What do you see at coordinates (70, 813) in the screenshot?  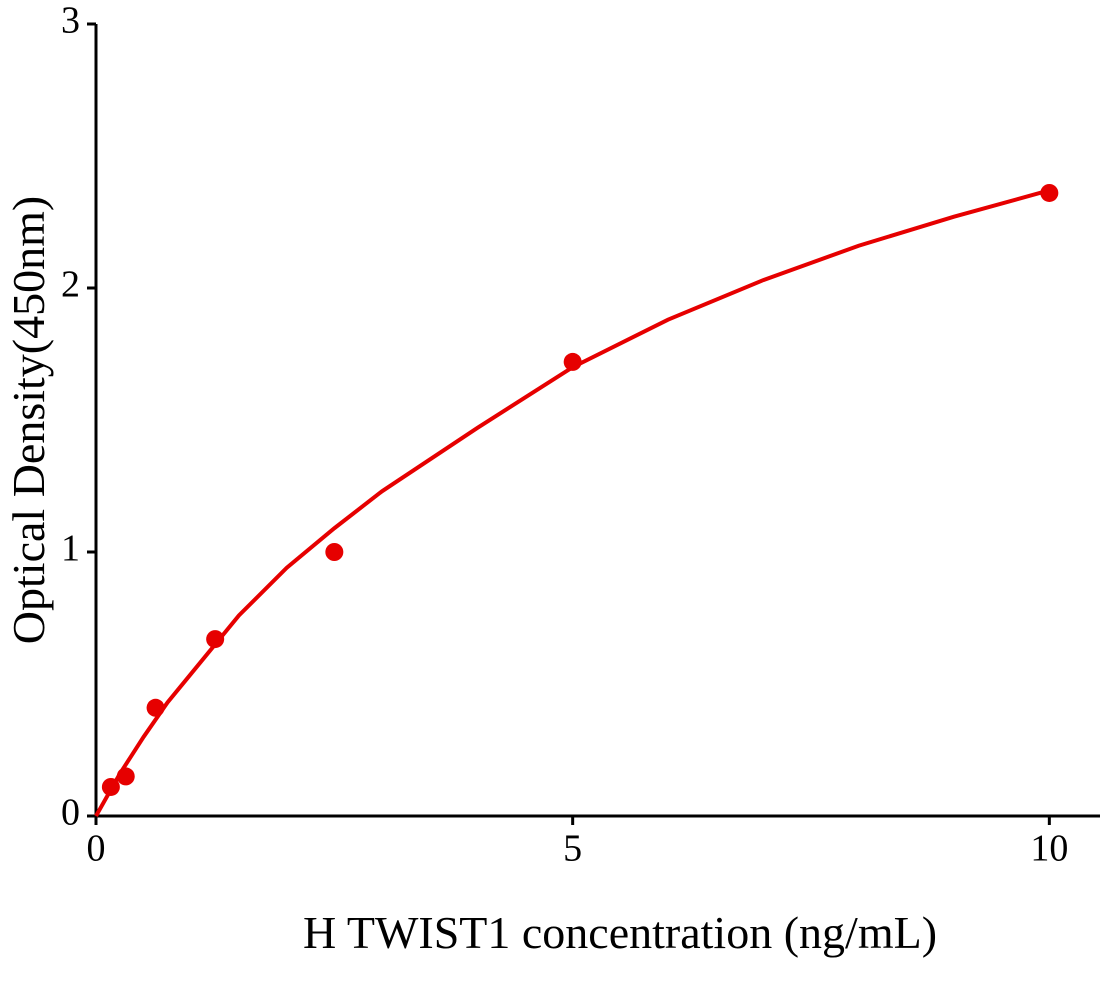 I see `y-tick-label: 0` at bounding box center [70, 813].